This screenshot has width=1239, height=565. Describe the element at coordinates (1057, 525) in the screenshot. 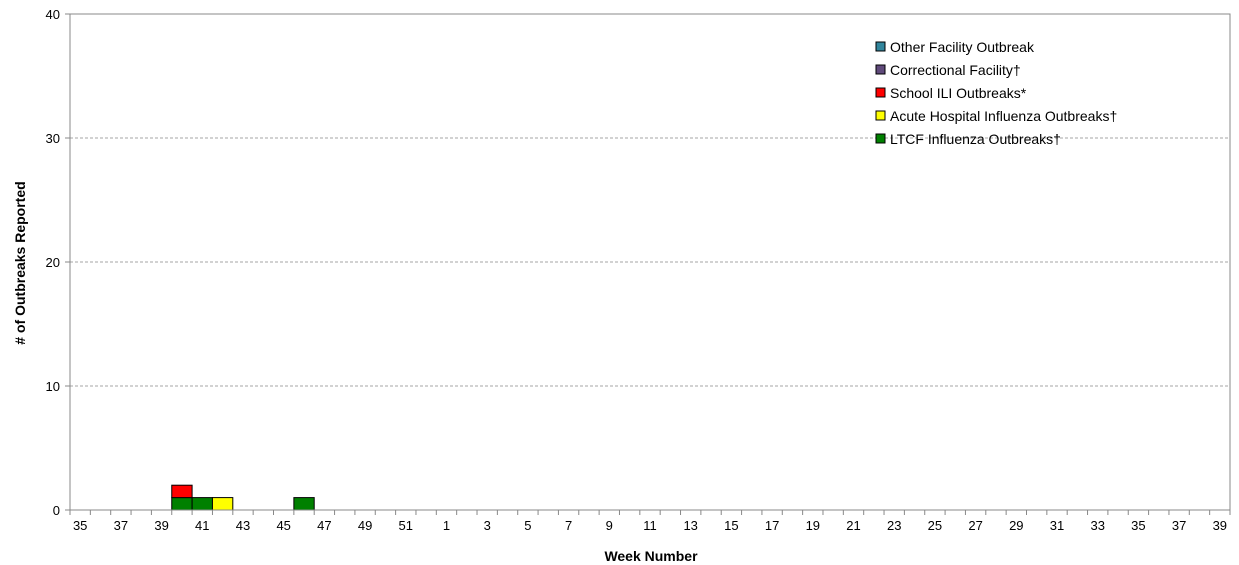

I see `x-tick-label: 31` at that location.